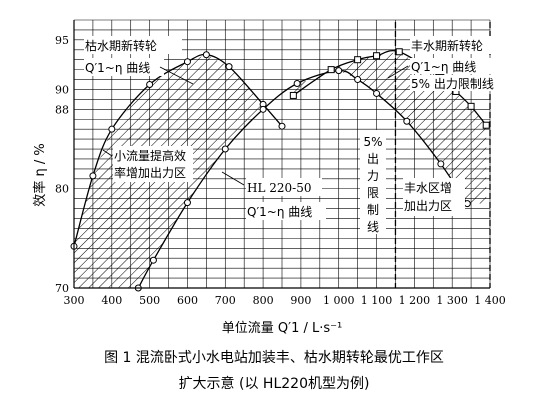 Image resolution: width=548 pixels, height=404 pixels. I want to click on x-tick-label: 1 100, so click(377, 300).